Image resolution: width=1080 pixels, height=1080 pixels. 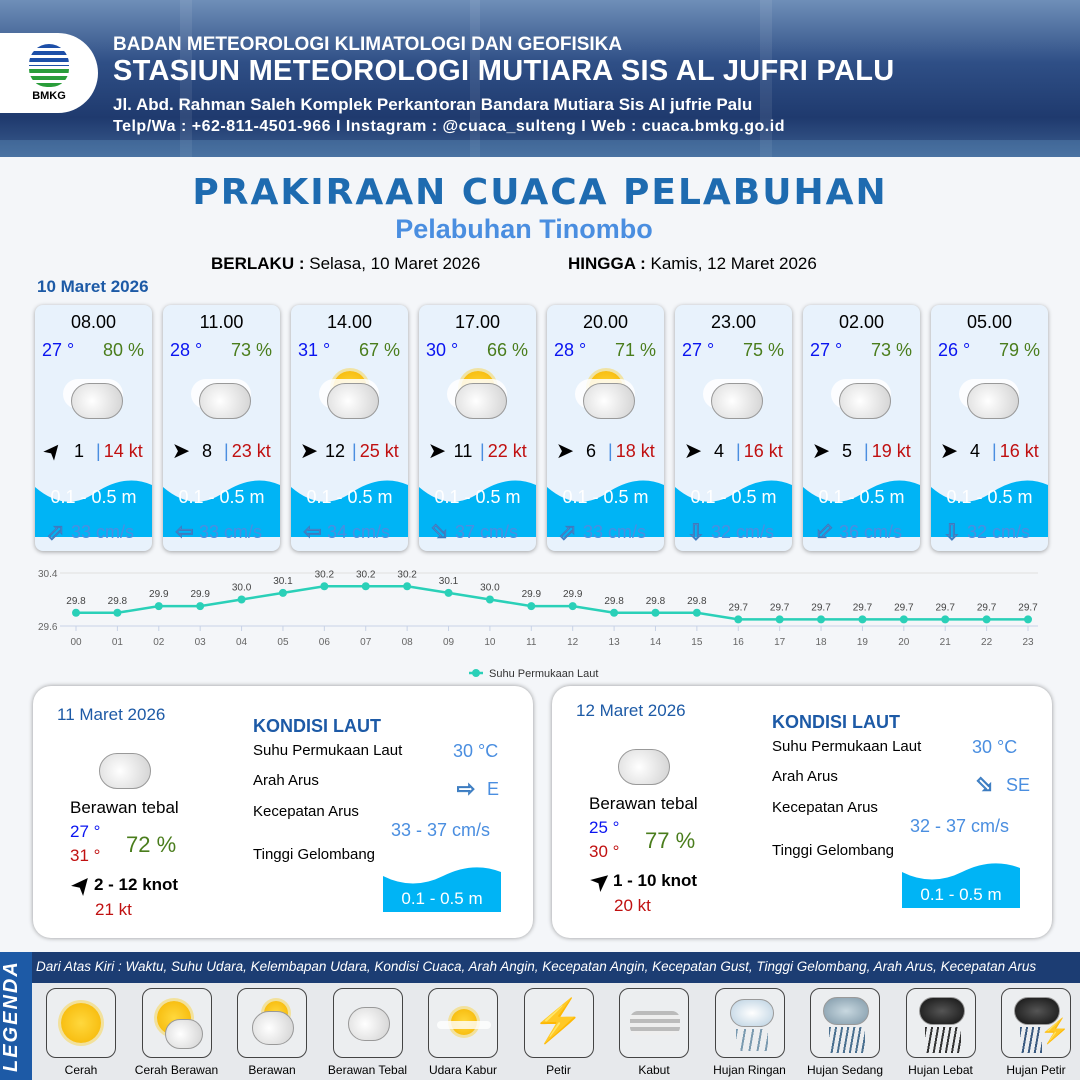 I want to click on weather-icon-berawan, so click(x=478, y=396).